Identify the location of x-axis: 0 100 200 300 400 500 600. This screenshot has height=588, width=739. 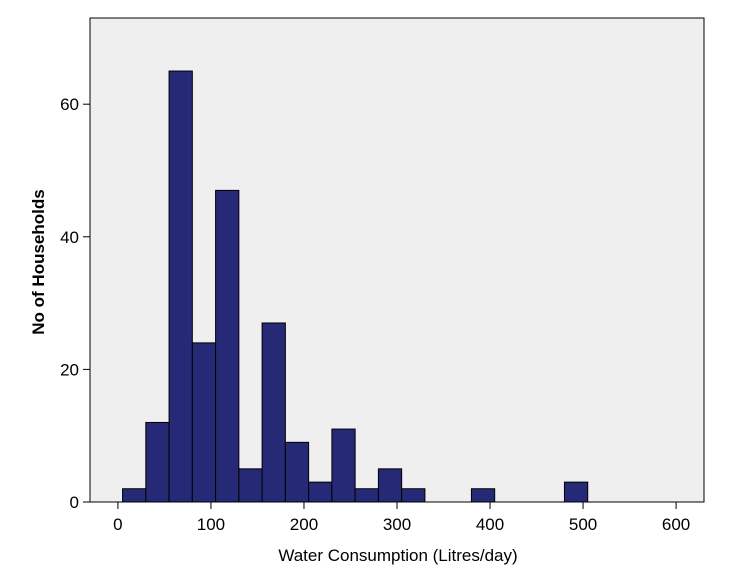
(401, 518).